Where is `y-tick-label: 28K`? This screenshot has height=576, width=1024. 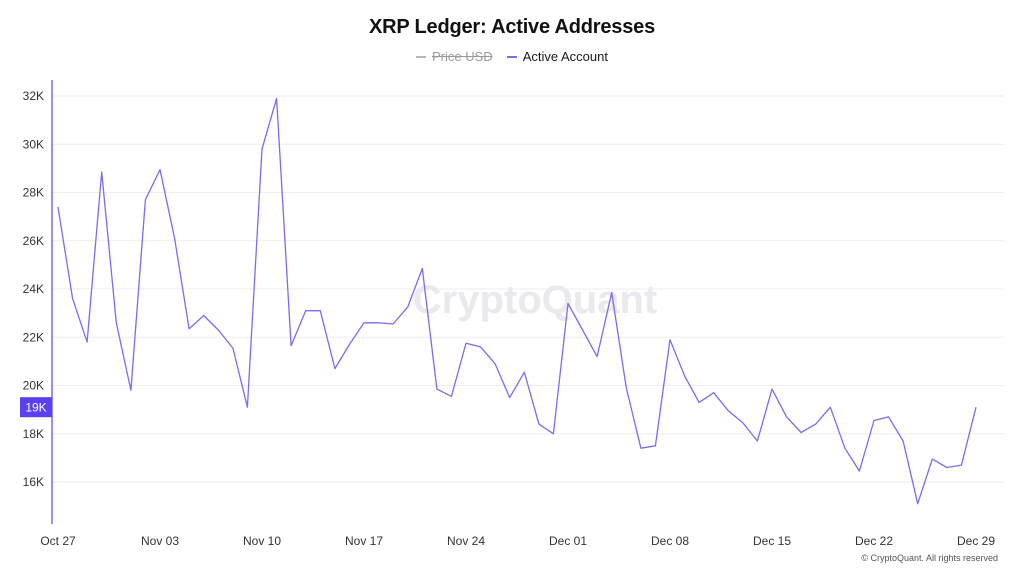 y-tick-label: 28K is located at coordinates (33, 193).